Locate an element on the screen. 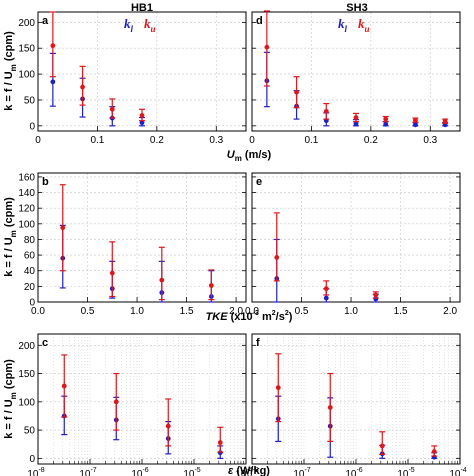 This screenshot has width=474, height=476. y-tick-label: 200 is located at coordinates (26, 346).